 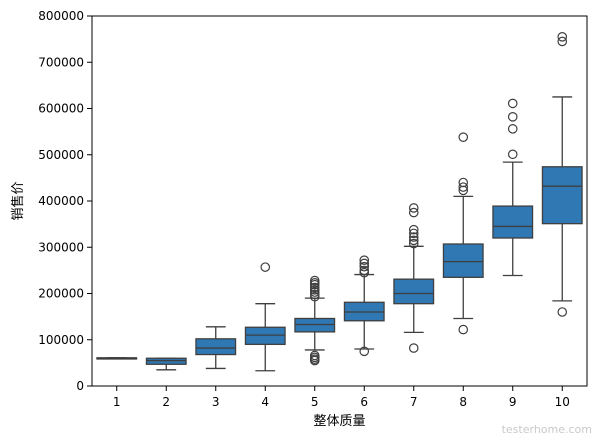 I want to click on y-tick-label: 0, so click(x=80, y=386).